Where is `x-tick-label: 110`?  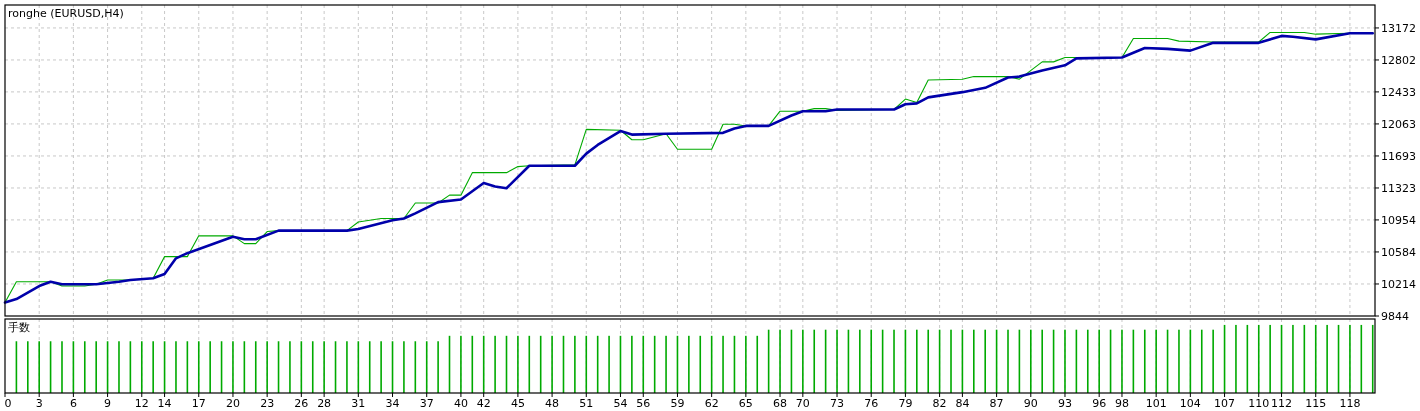
x-tick-label: 110 is located at coordinates (1259, 403).